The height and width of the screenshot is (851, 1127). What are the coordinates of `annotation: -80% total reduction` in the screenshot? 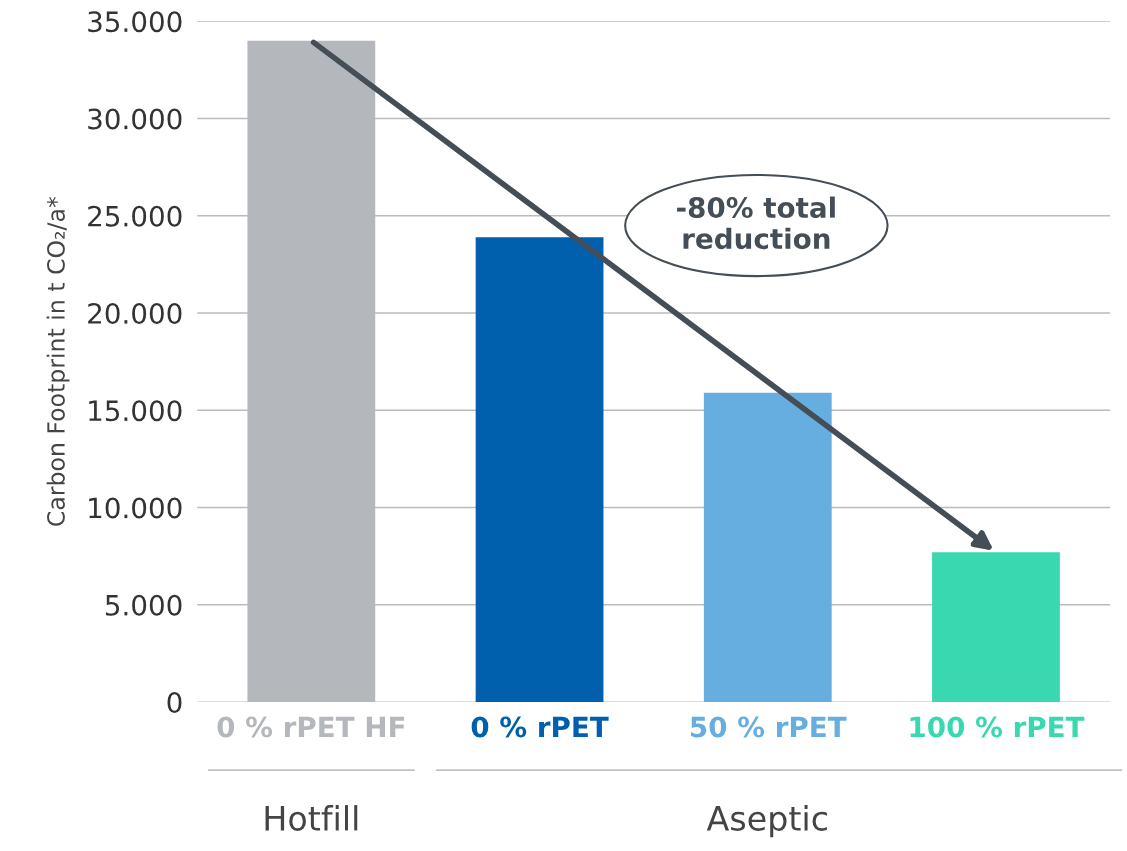 It's located at (756, 223).